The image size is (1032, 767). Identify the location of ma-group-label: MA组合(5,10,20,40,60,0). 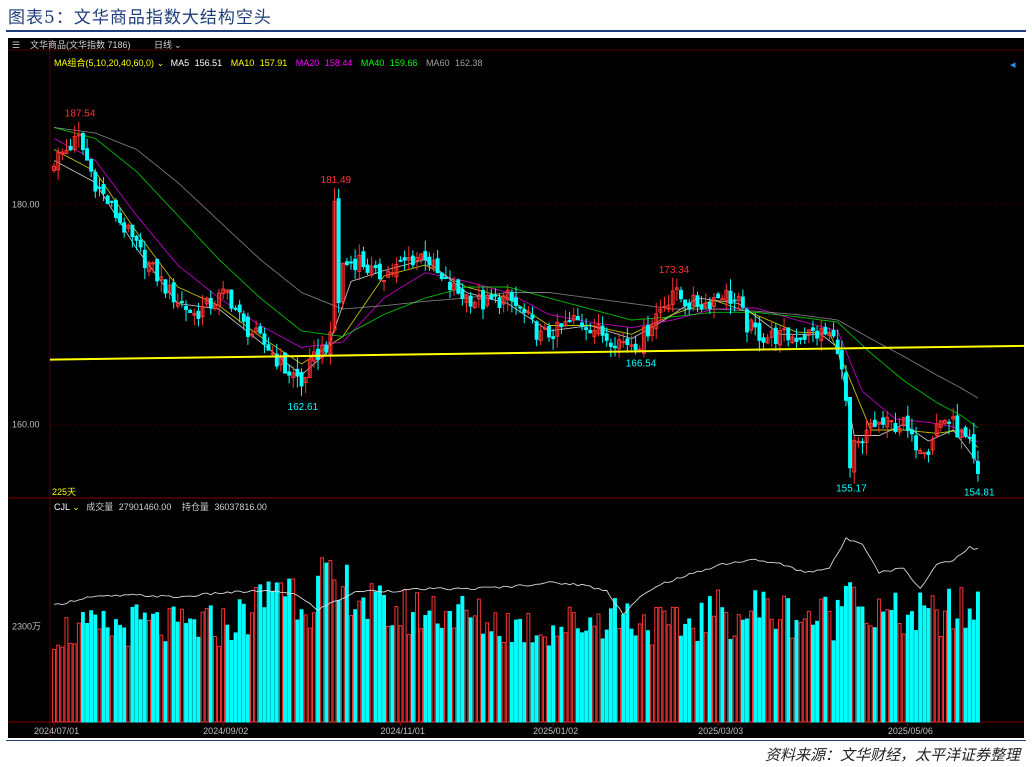
(104, 62).